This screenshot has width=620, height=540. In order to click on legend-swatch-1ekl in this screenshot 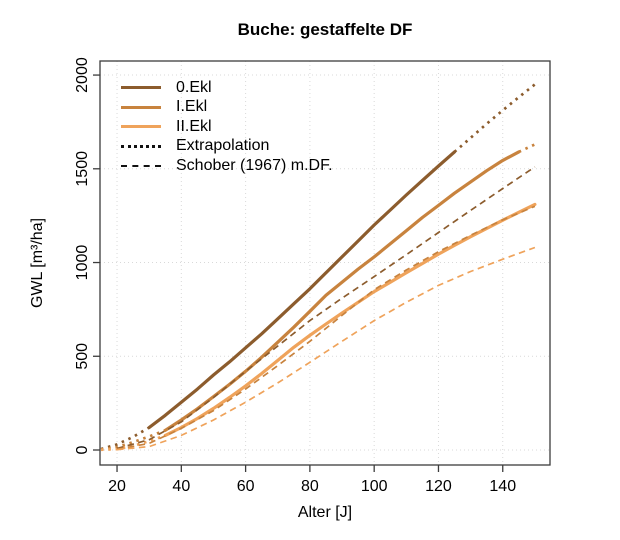, I will do `click(141, 107)`.